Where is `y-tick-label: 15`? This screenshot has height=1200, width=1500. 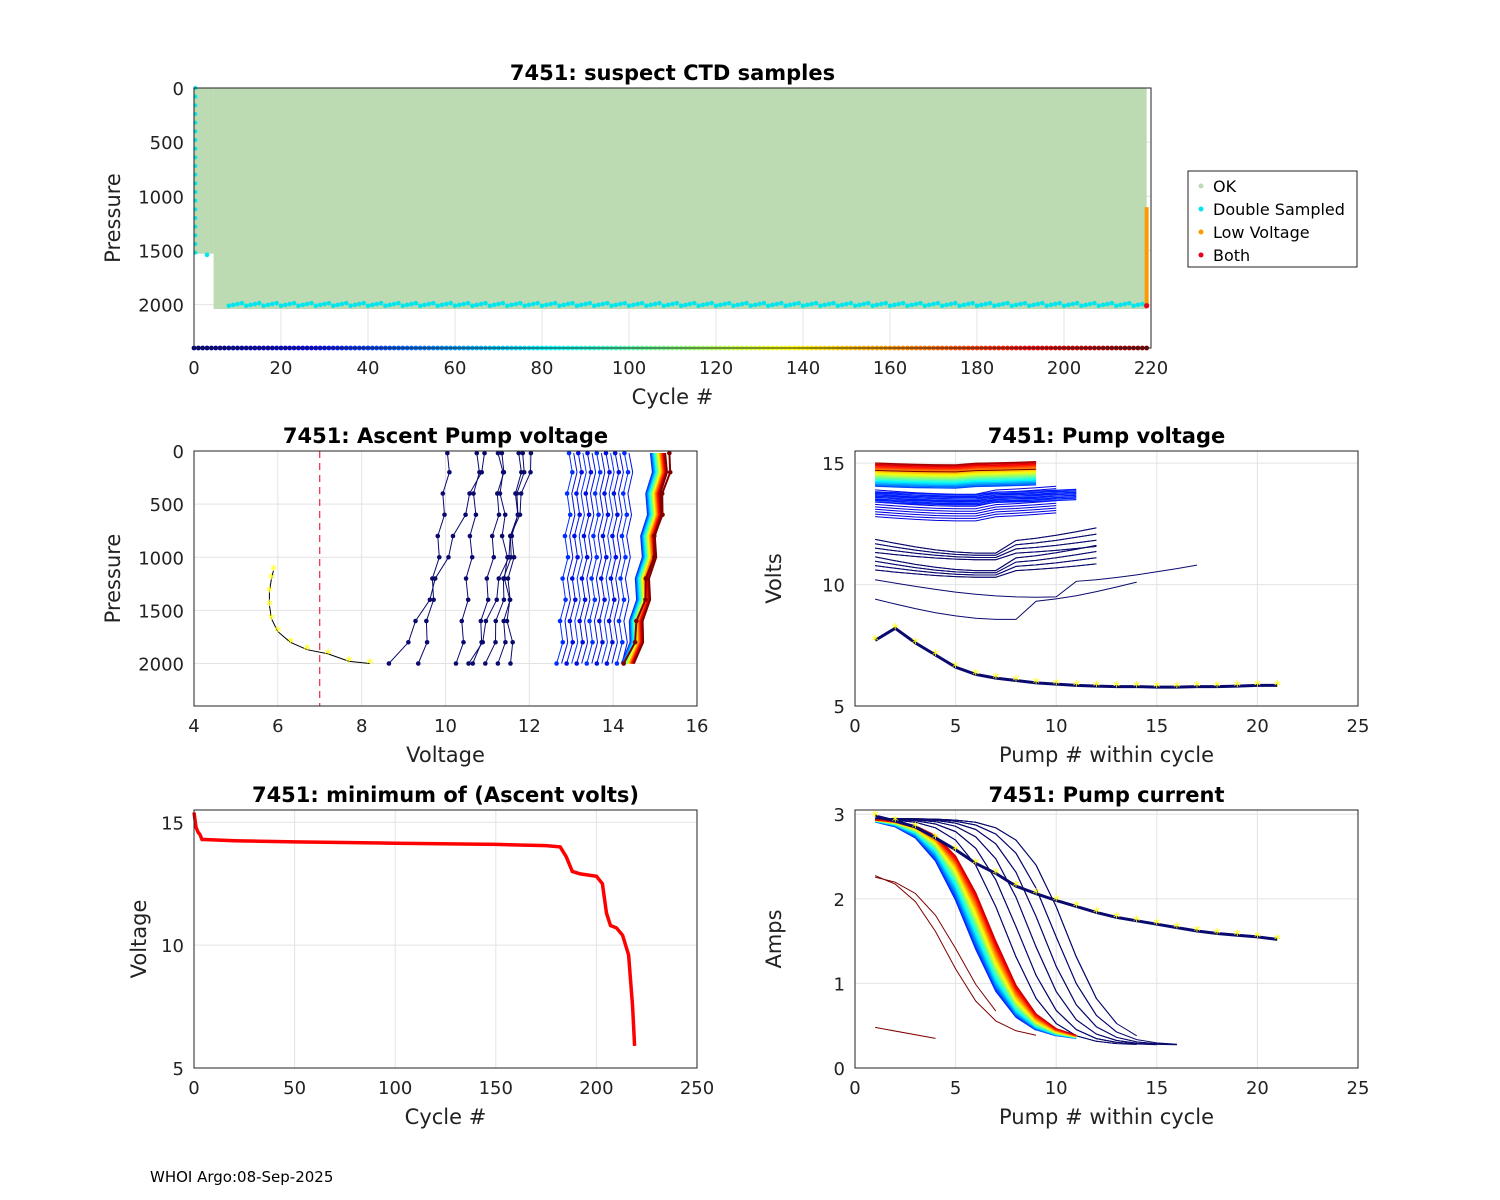
y-tick-label: 15 is located at coordinates (833, 464).